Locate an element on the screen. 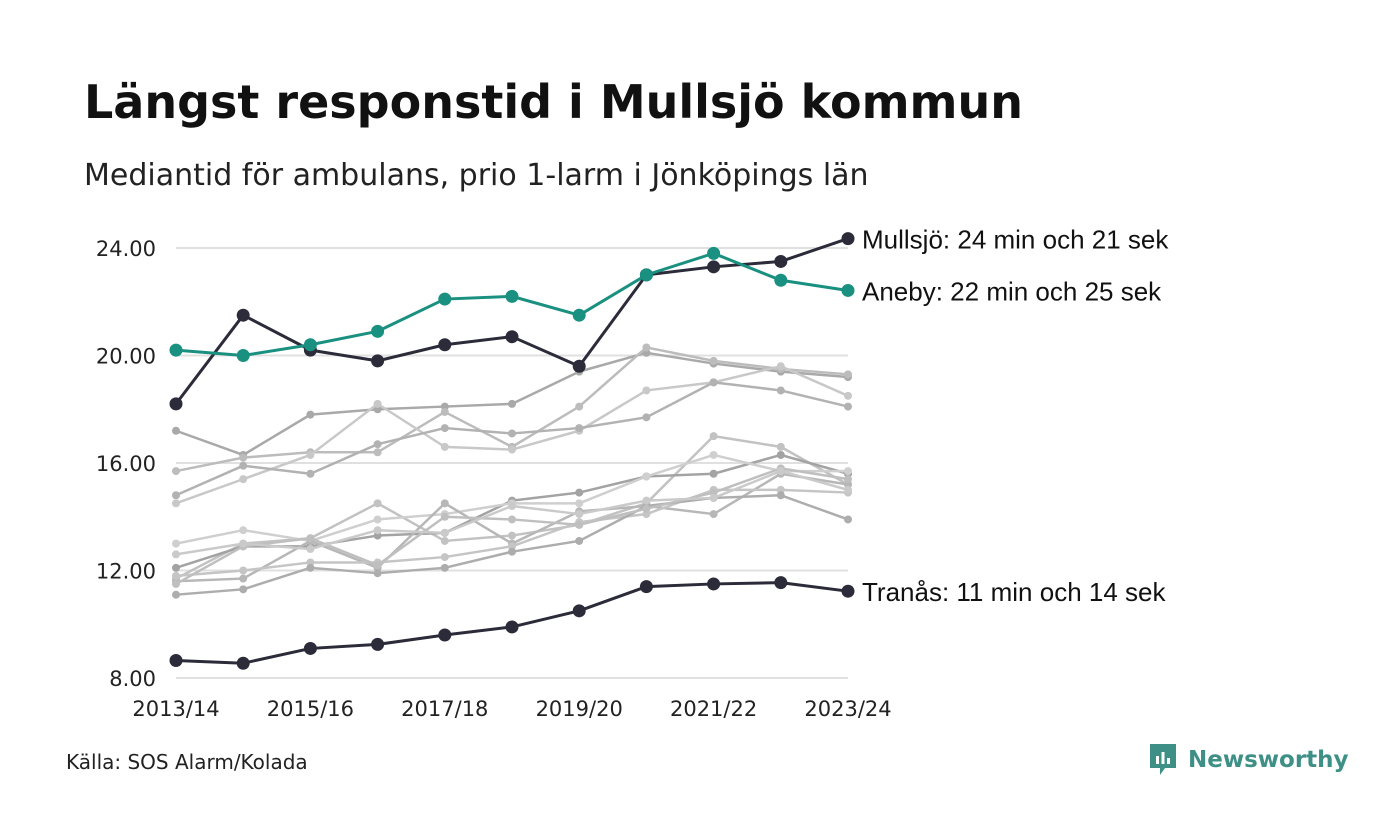  y-tick-label: 20.00 is located at coordinates (126, 357).